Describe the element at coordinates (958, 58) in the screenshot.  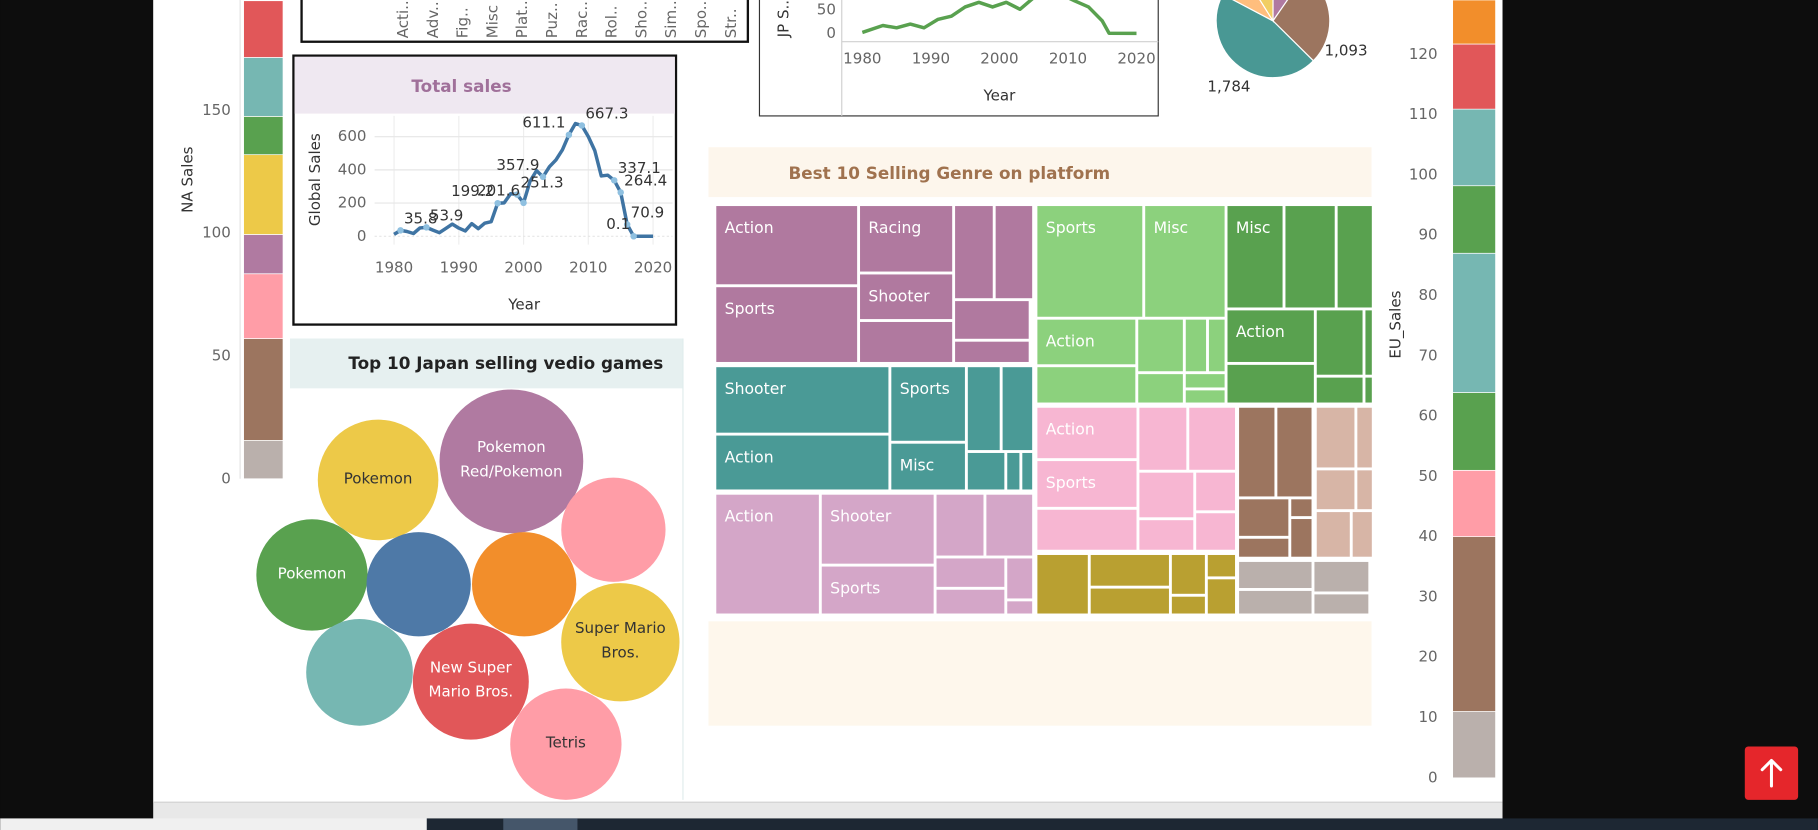
I see `jp-line-frame` at that location.